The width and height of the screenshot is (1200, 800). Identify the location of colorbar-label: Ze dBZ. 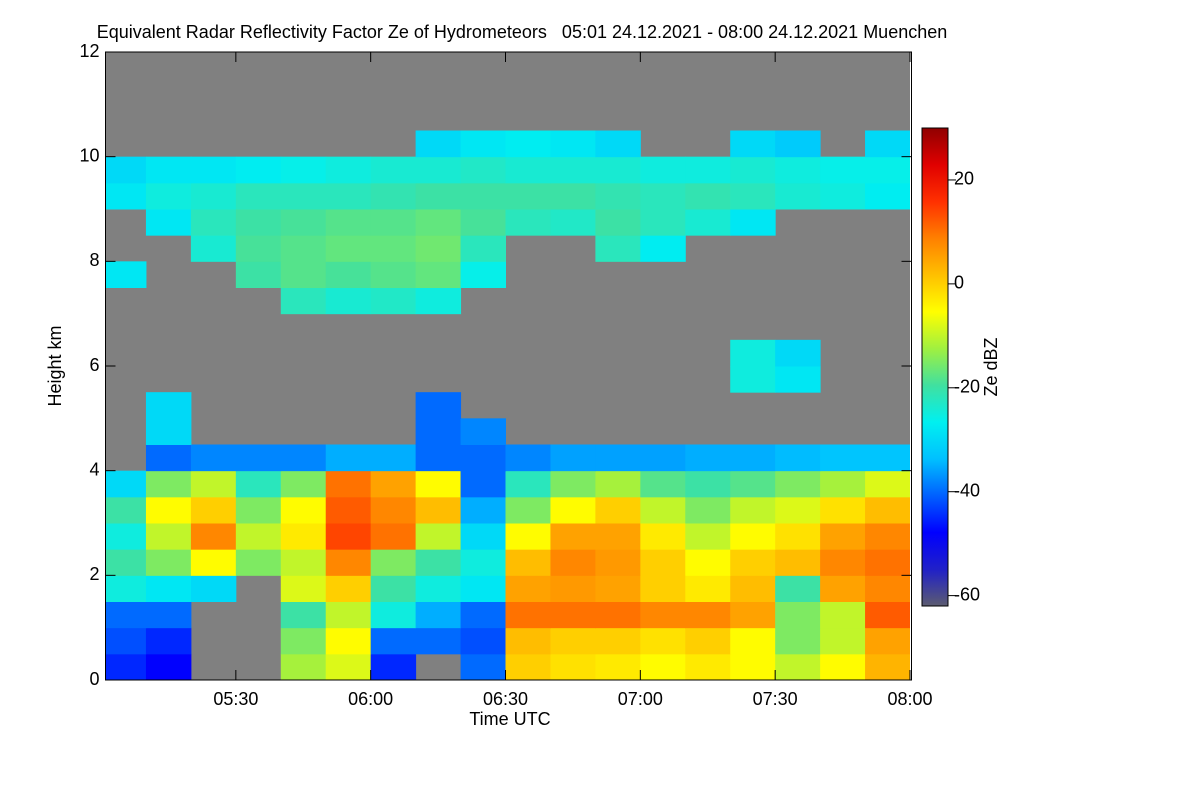
(991, 366).